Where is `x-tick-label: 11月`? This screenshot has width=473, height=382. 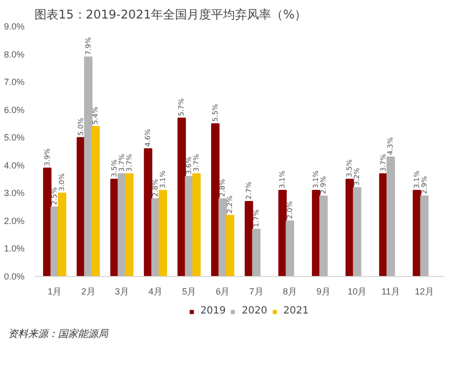 x-tick-label: 11月 is located at coordinates (391, 291).